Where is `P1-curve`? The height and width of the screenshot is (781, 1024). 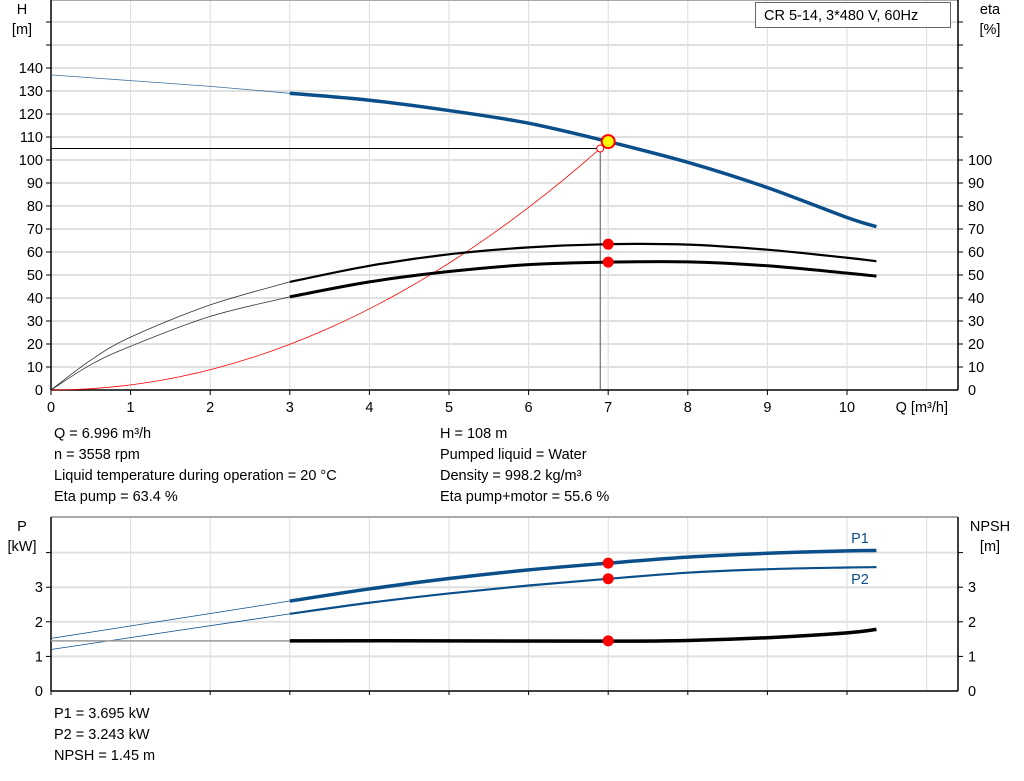 P1-curve is located at coordinates (583, 575).